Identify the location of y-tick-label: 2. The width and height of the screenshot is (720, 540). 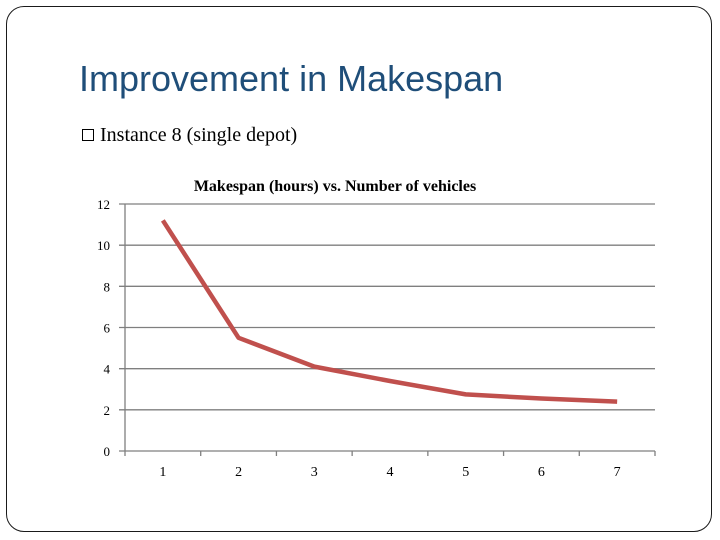
(107, 410).